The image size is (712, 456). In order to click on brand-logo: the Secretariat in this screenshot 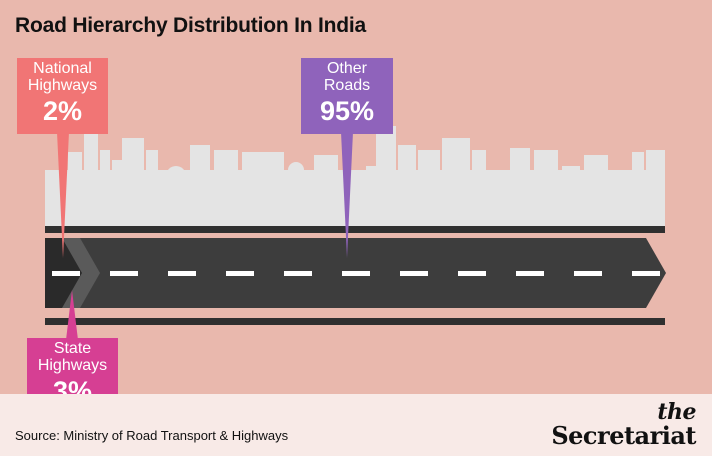, I will do `click(623, 424)`.